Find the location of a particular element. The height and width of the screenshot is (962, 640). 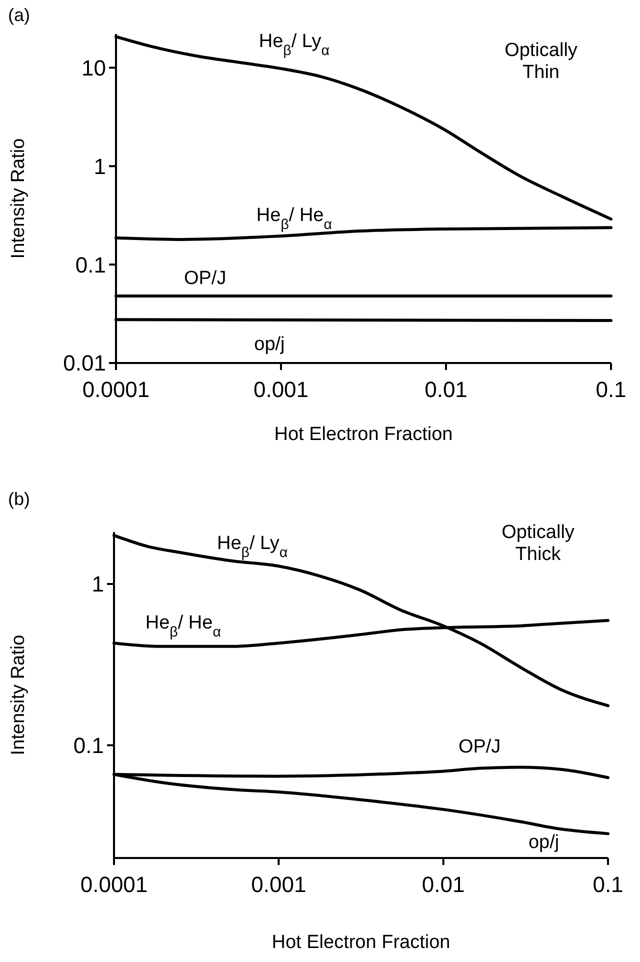

y-tick-label: 0.01 is located at coordinates (84, 363).